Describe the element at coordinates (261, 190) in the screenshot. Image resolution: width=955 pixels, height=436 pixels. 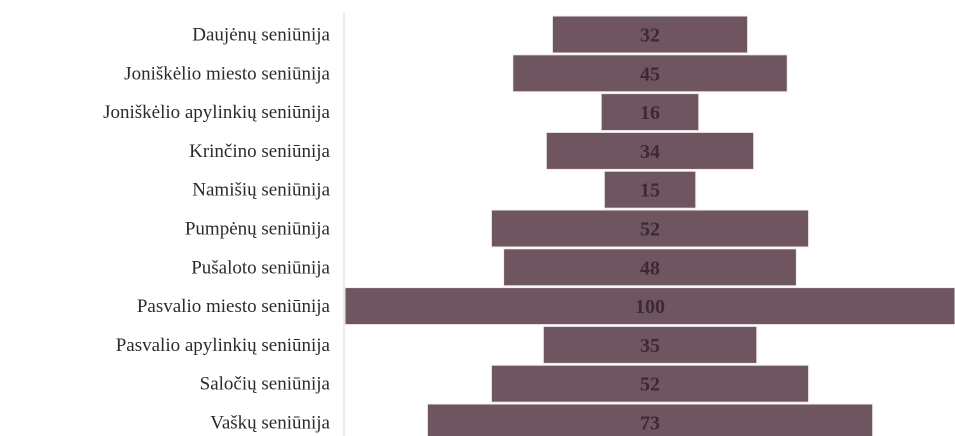
I see `category-label: Namišių seniūnija` at that location.